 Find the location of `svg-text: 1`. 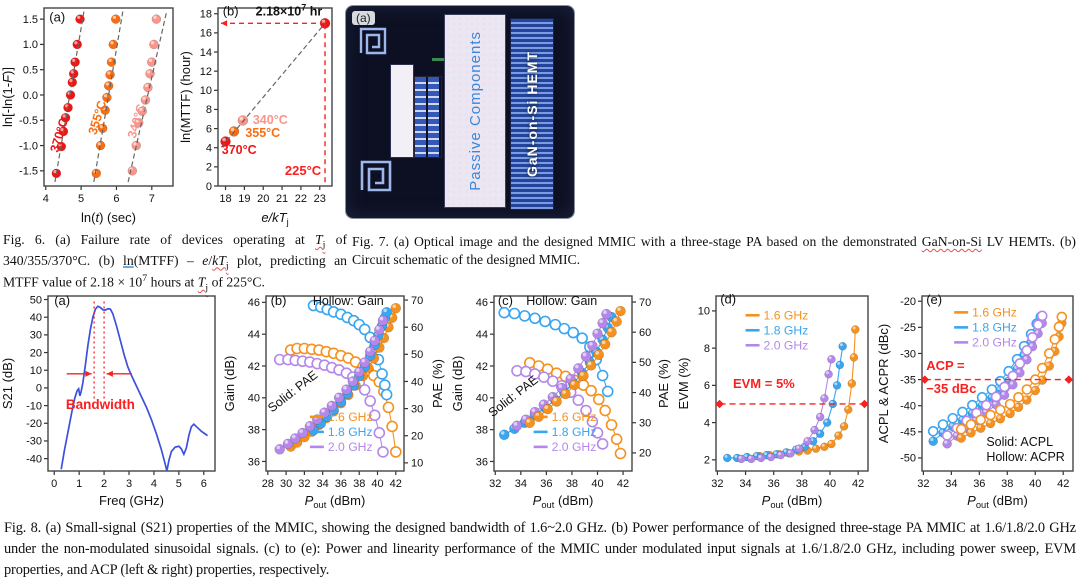

svg-text: 1 is located at coordinates (79, 484).